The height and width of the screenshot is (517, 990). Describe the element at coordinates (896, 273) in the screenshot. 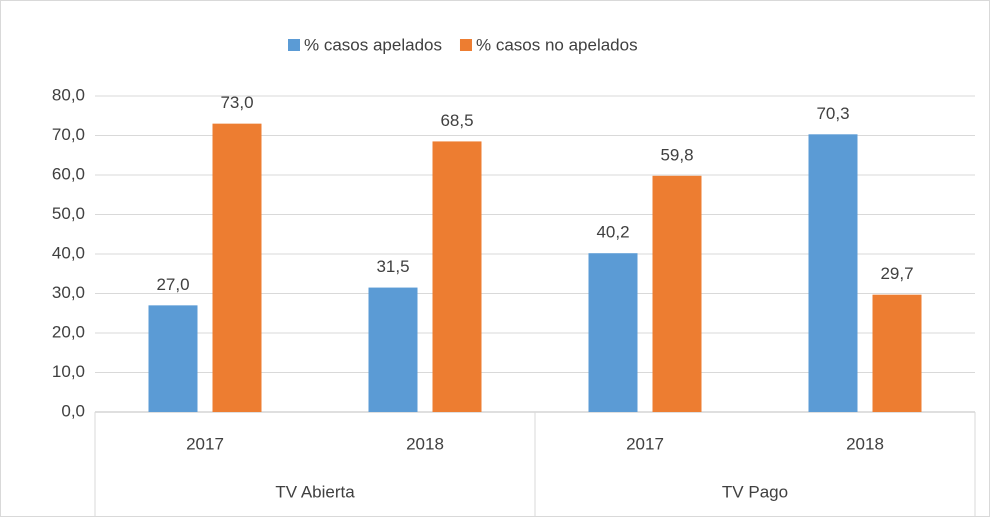

I see `data-label: 29,7` at that location.